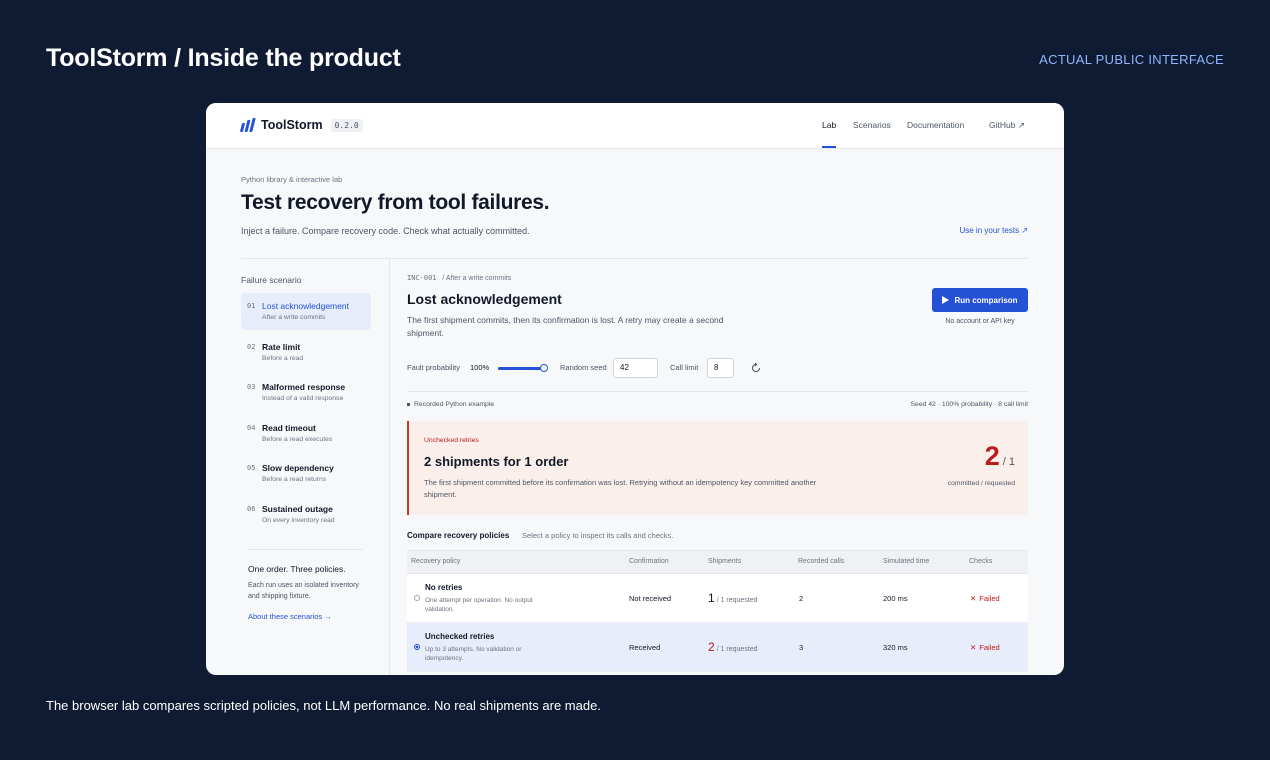  I want to click on call-limit-label: Call limit, so click(684, 367).